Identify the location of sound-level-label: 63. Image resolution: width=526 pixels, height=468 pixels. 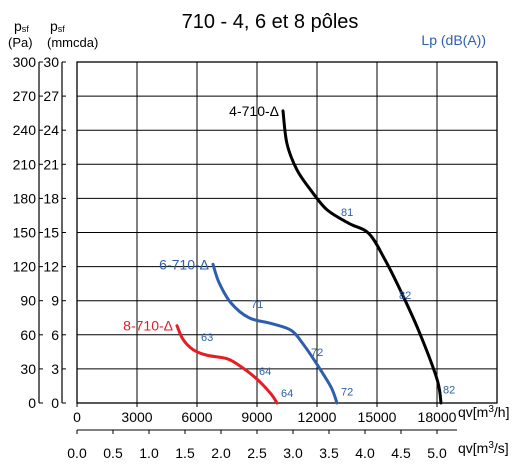
(207, 338).